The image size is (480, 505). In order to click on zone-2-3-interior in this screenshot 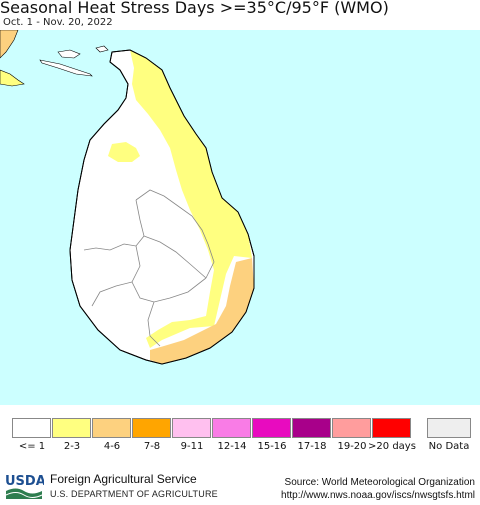, I will do `click(124, 152)`.